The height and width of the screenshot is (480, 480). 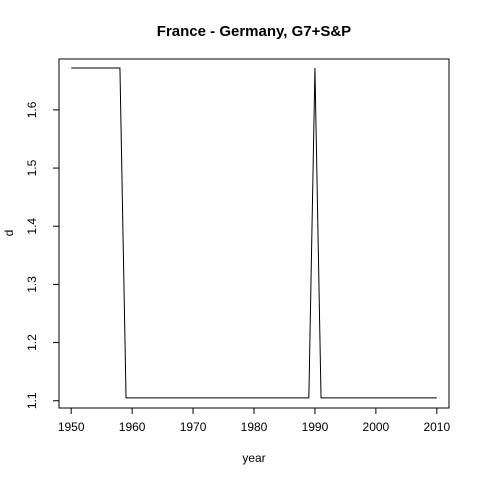 I want to click on x-axis-label: year, so click(x=253, y=458).